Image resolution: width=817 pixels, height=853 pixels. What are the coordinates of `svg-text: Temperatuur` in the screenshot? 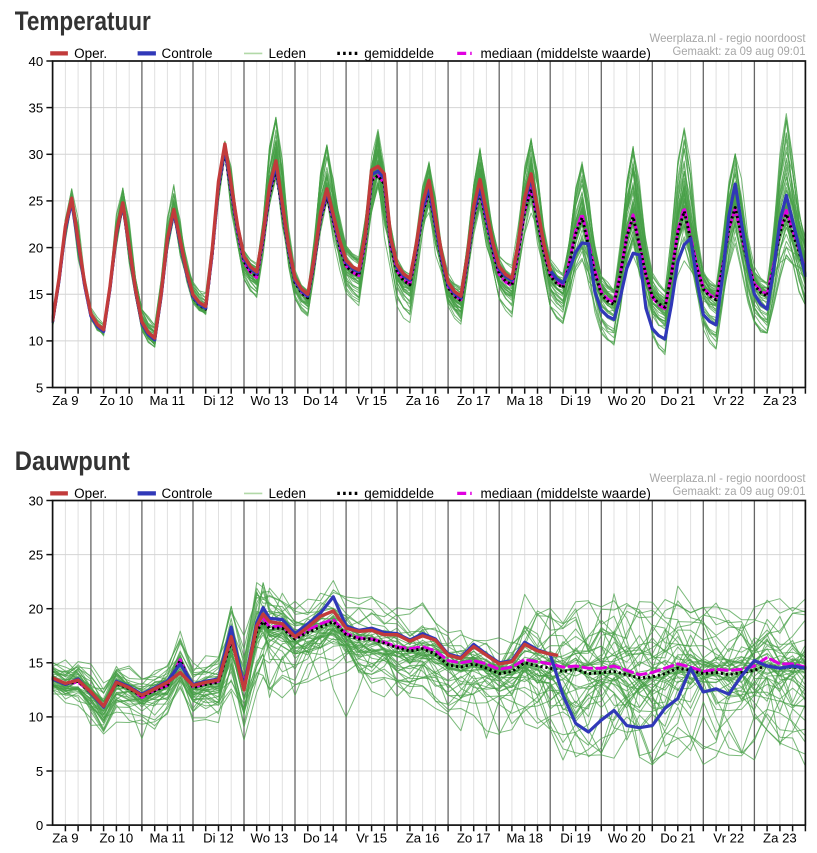 It's located at (83, 21).